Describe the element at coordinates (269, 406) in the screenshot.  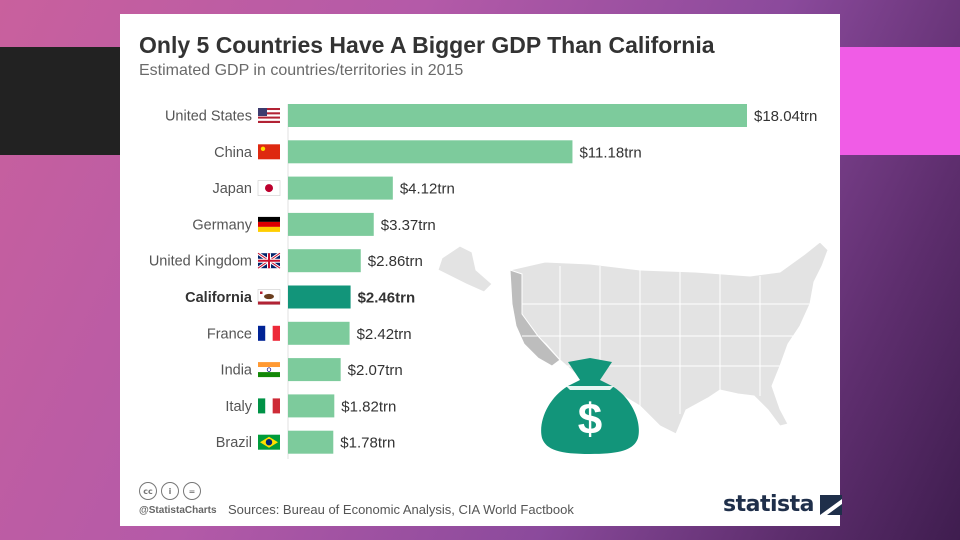
I see `italy-flag-icon` at that location.